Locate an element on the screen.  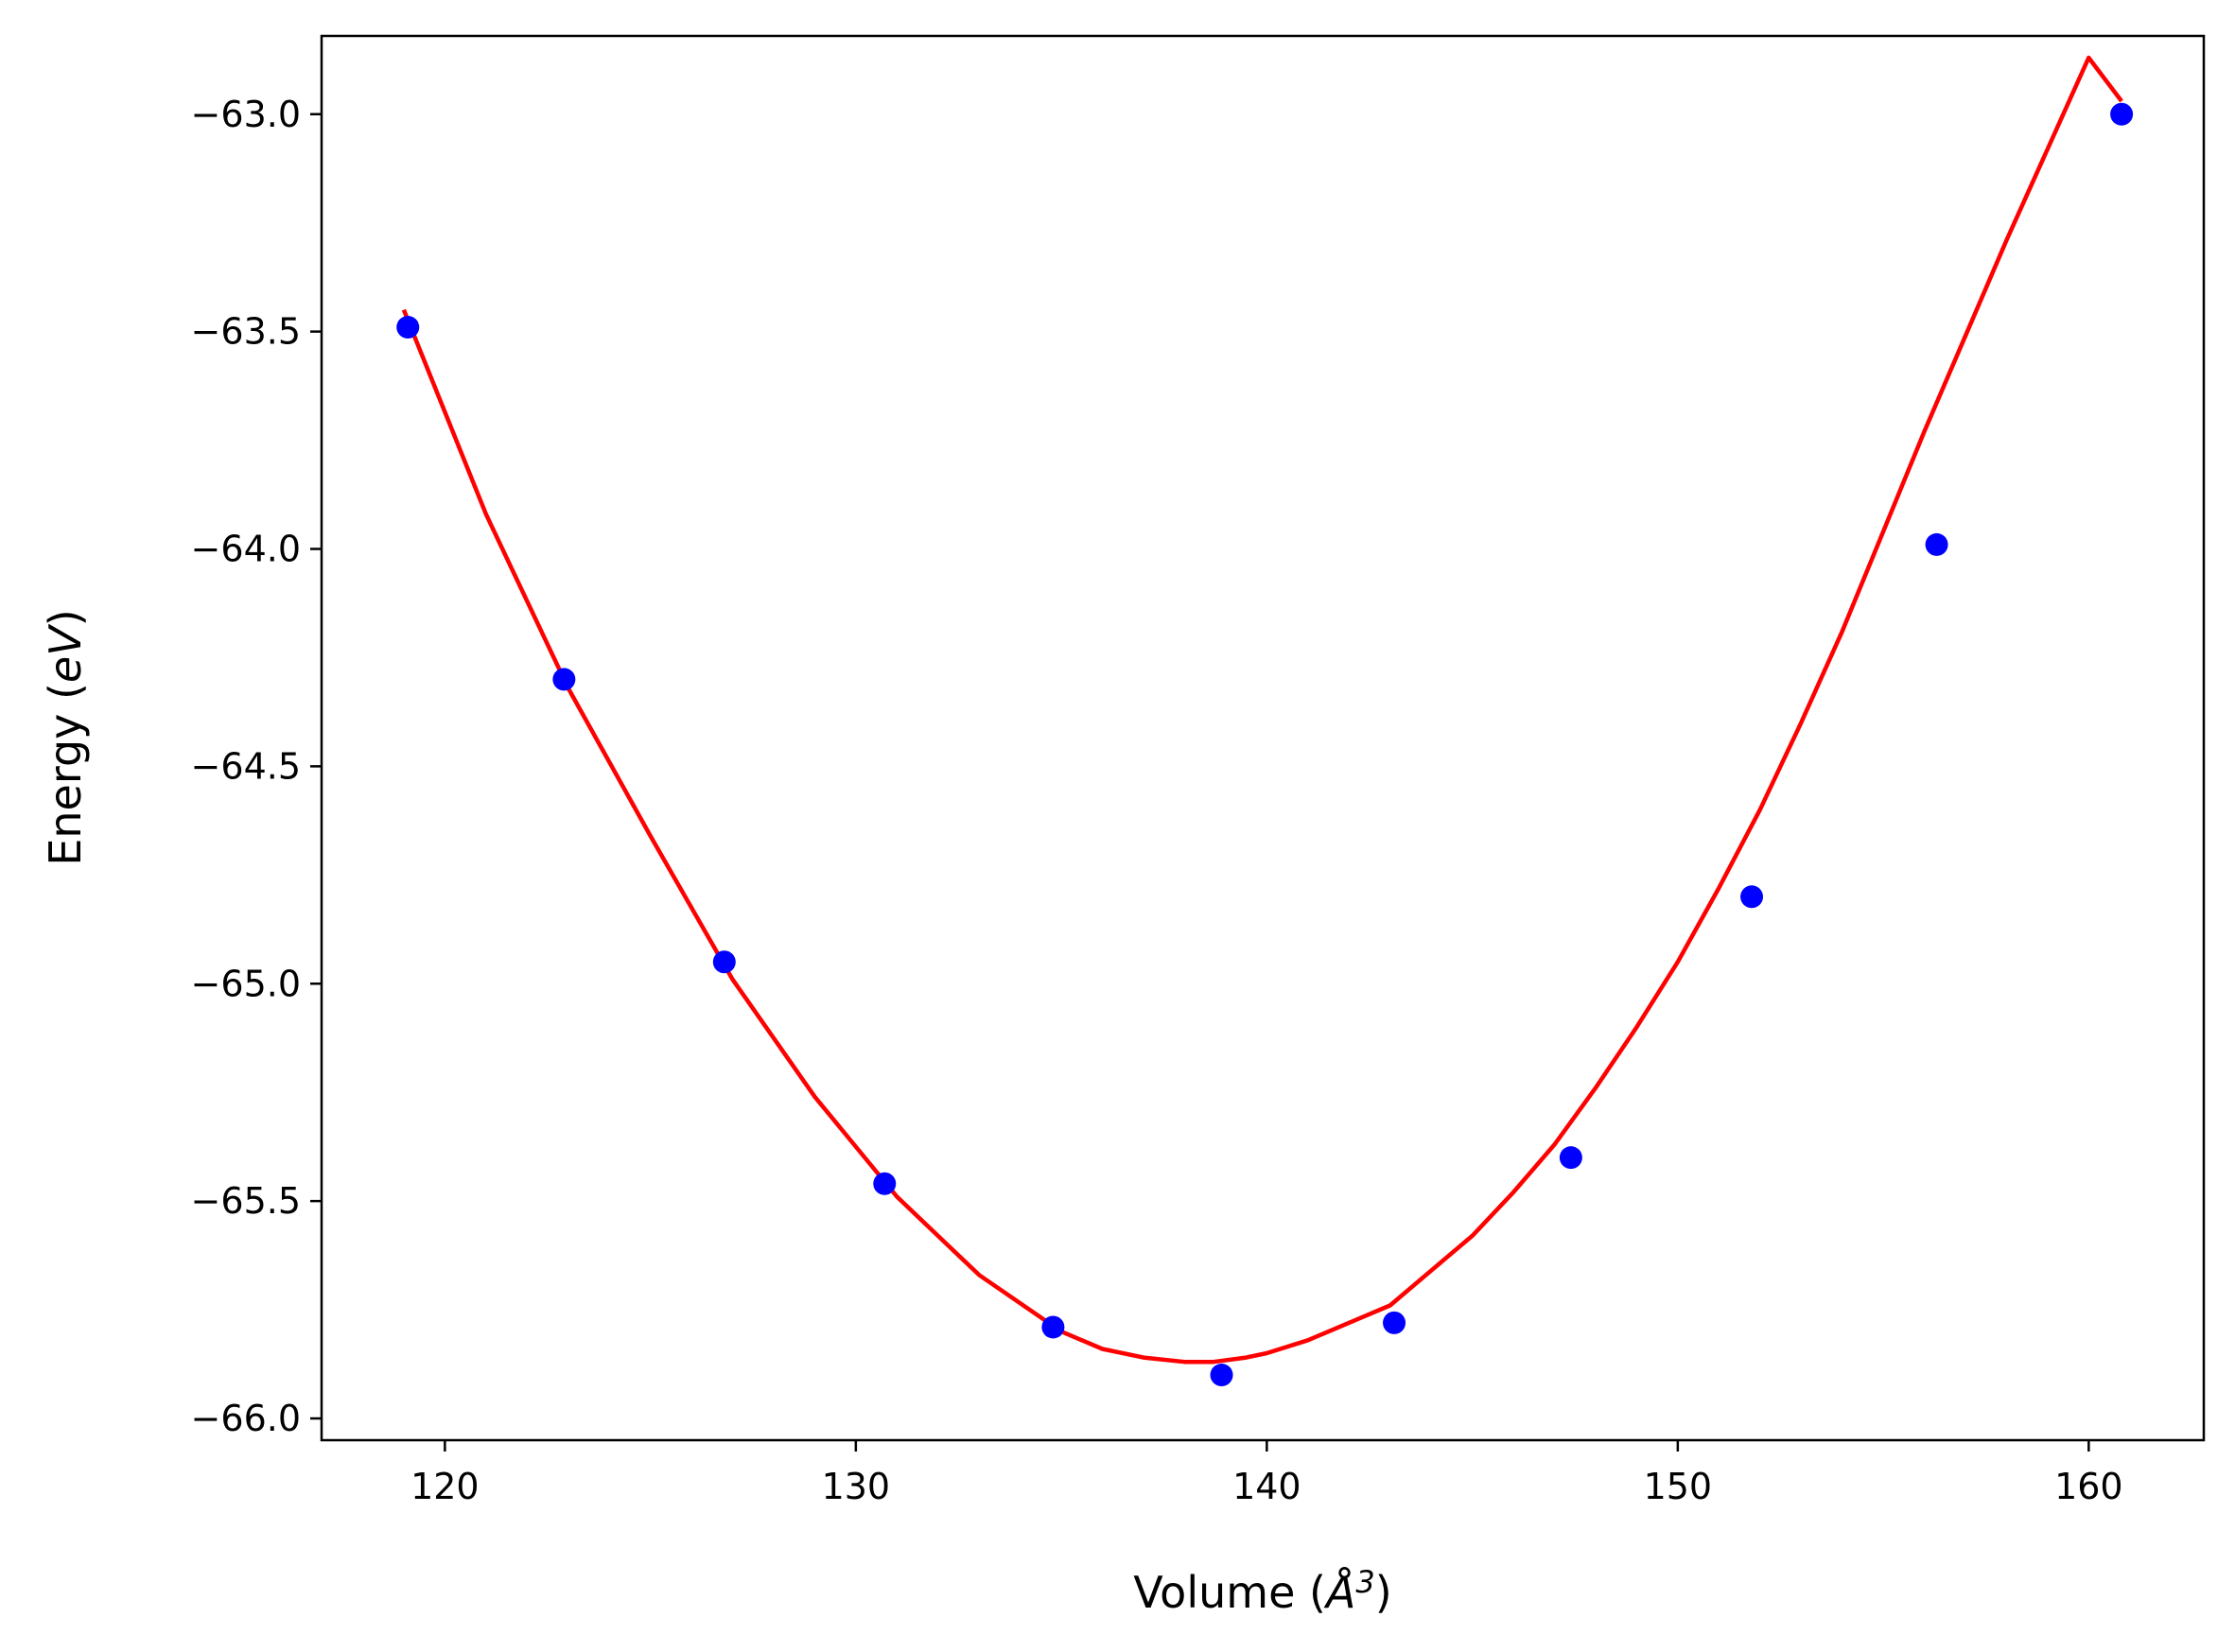
x-axis: 120 130 140 150 160 is located at coordinates (1266, 1474).